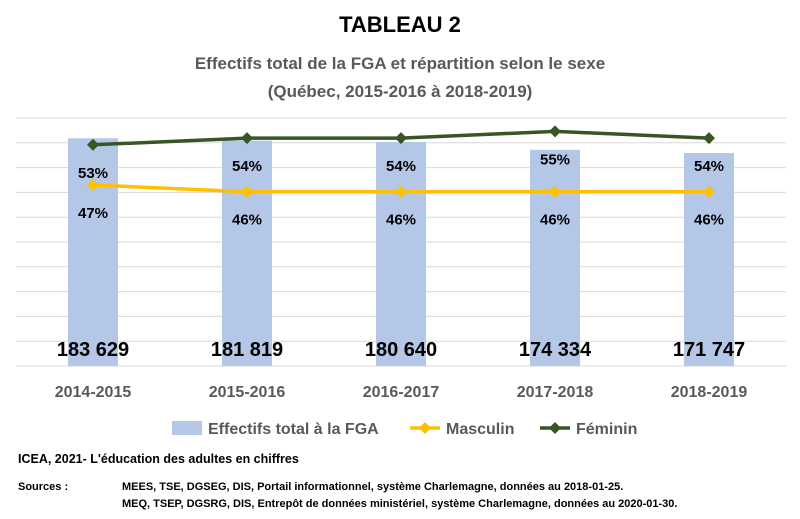 This screenshot has width=800, height=519. What do you see at coordinates (709, 259) in the screenshot?
I see `bar-2018-2019` at bounding box center [709, 259].